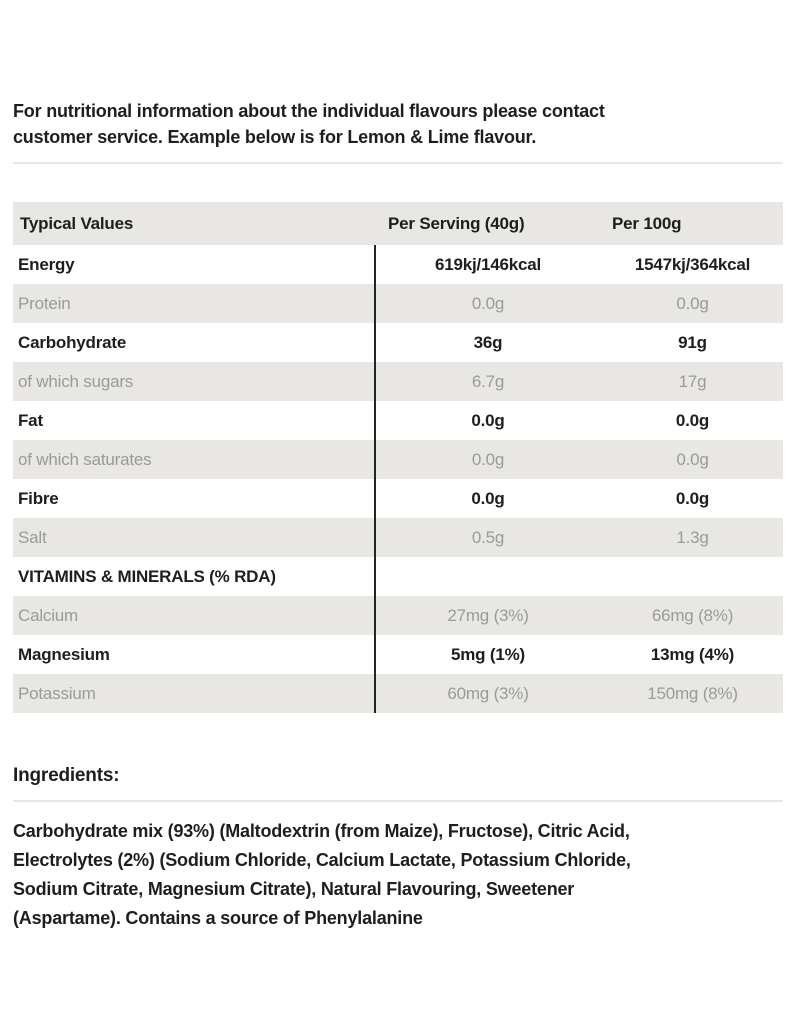  What do you see at coordinates (398, 303) in the screenshot?
I see `table-row-protein: Protein 0.0g 0.0g` at bounding box center [398, 303].